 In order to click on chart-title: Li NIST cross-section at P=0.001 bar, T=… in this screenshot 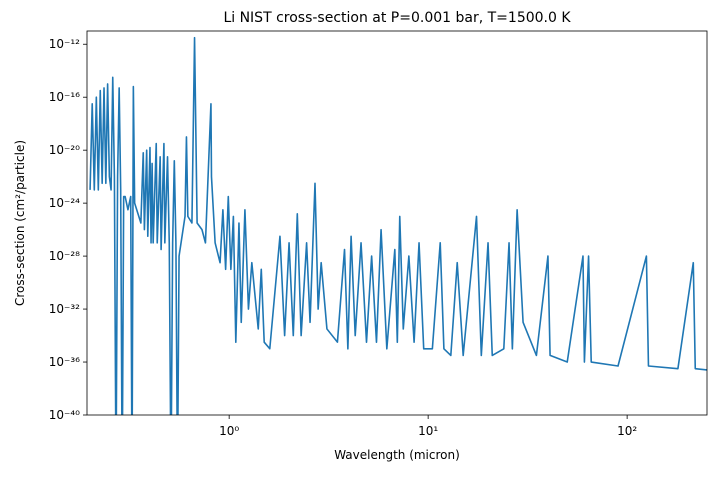, I will do `click(397, 18)`.